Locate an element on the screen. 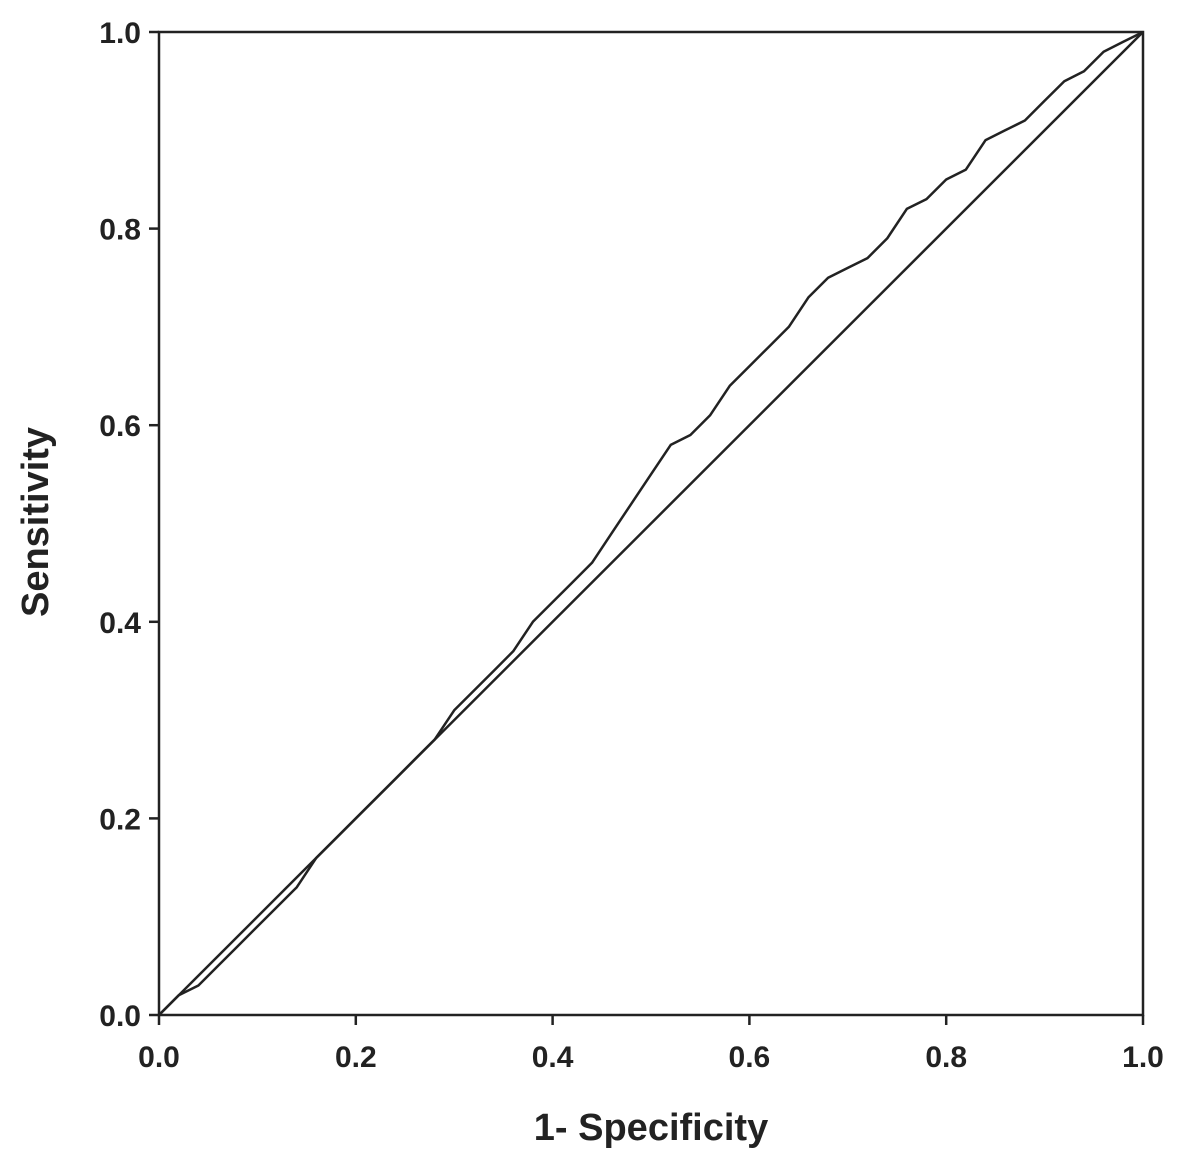  y-tick-label: 0.6 is located at coordinates (120, 426).